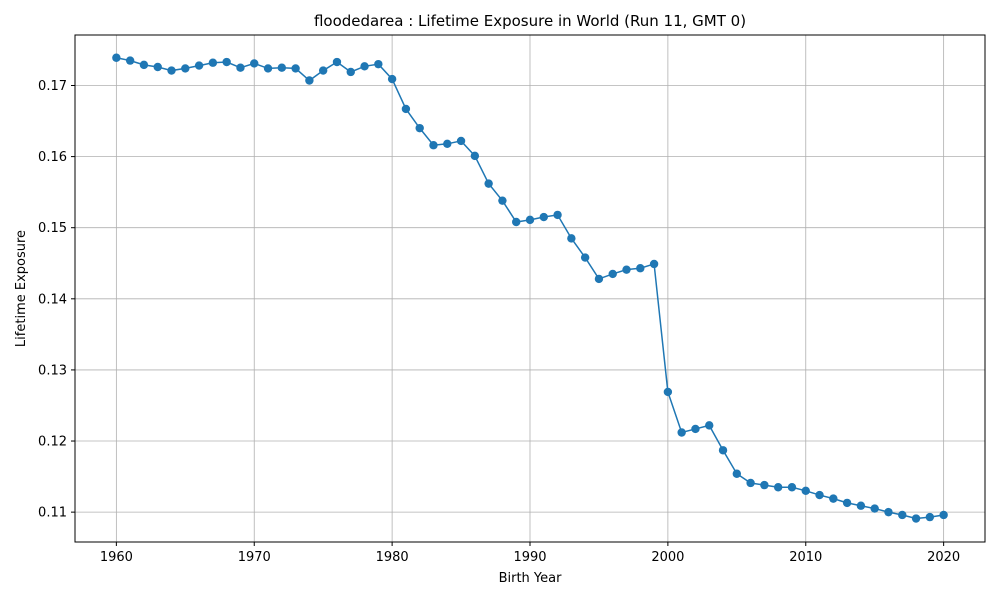 This screenshot has width=1000, height=600. What do you see at coordinates (943, 557) in the screenshot?
I see `x-tick-label: 2020` at bounding box center [943, 557].